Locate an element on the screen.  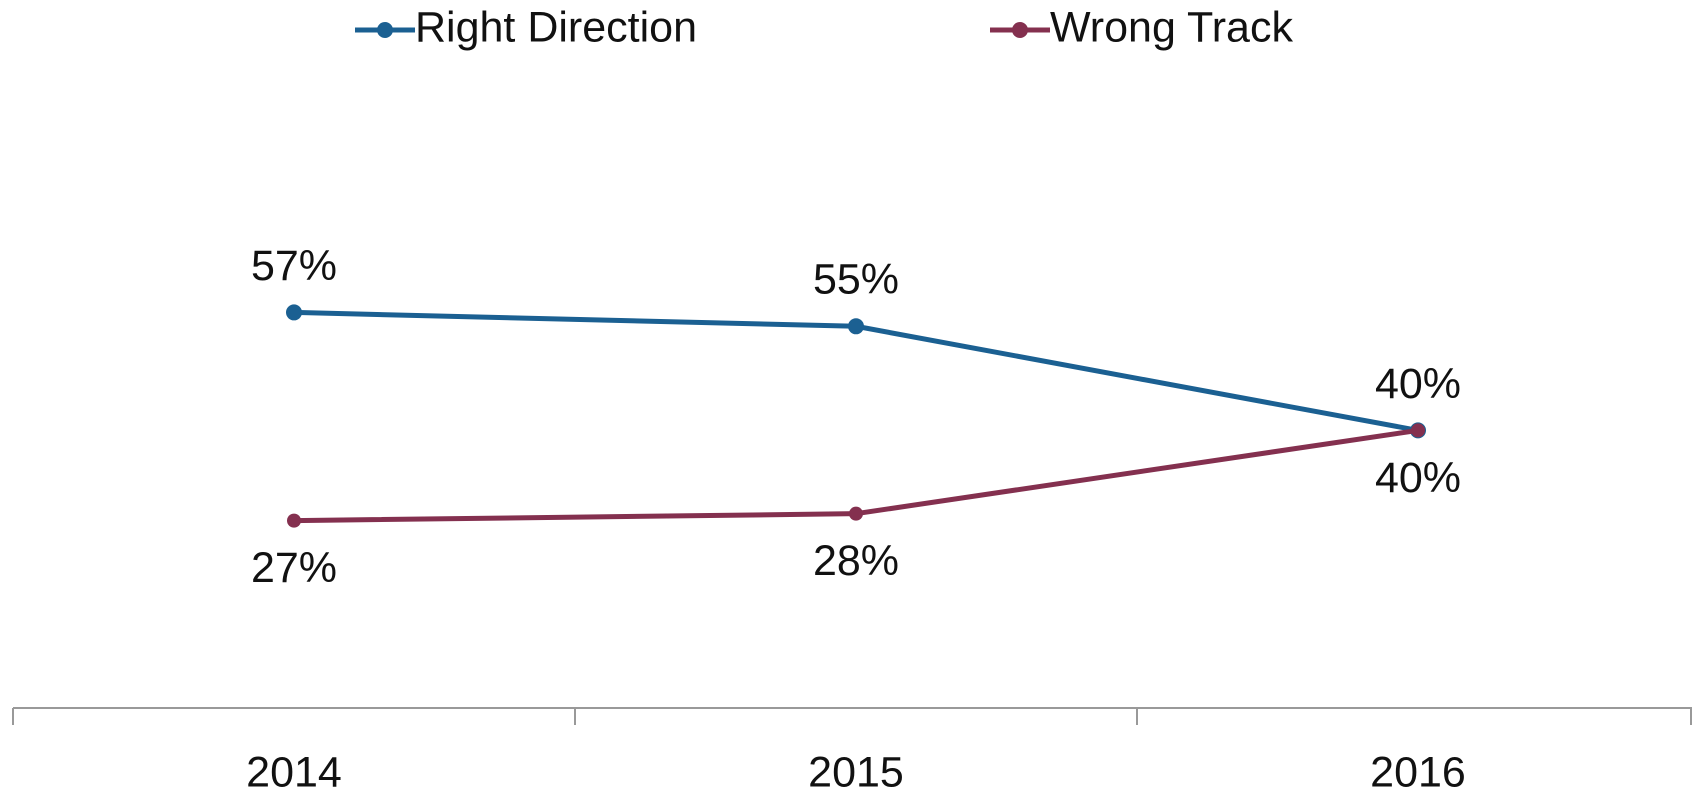
legend-label: Right Direction is located at coordinates (556, 27).